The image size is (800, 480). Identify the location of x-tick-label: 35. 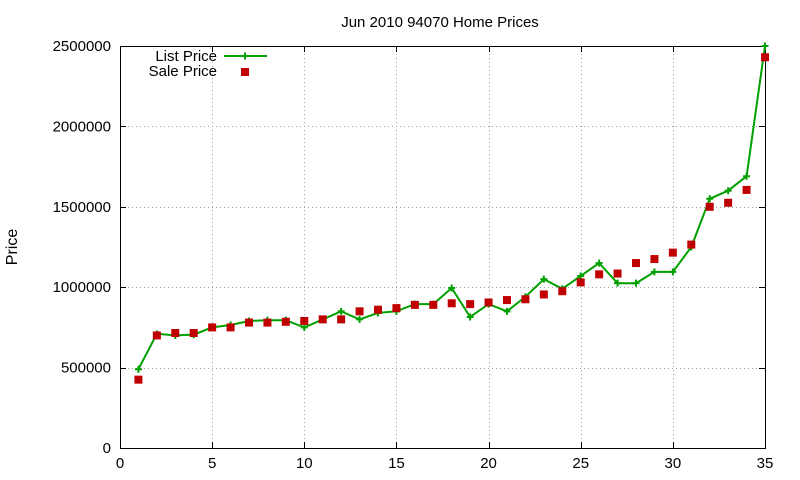
(765, 463).